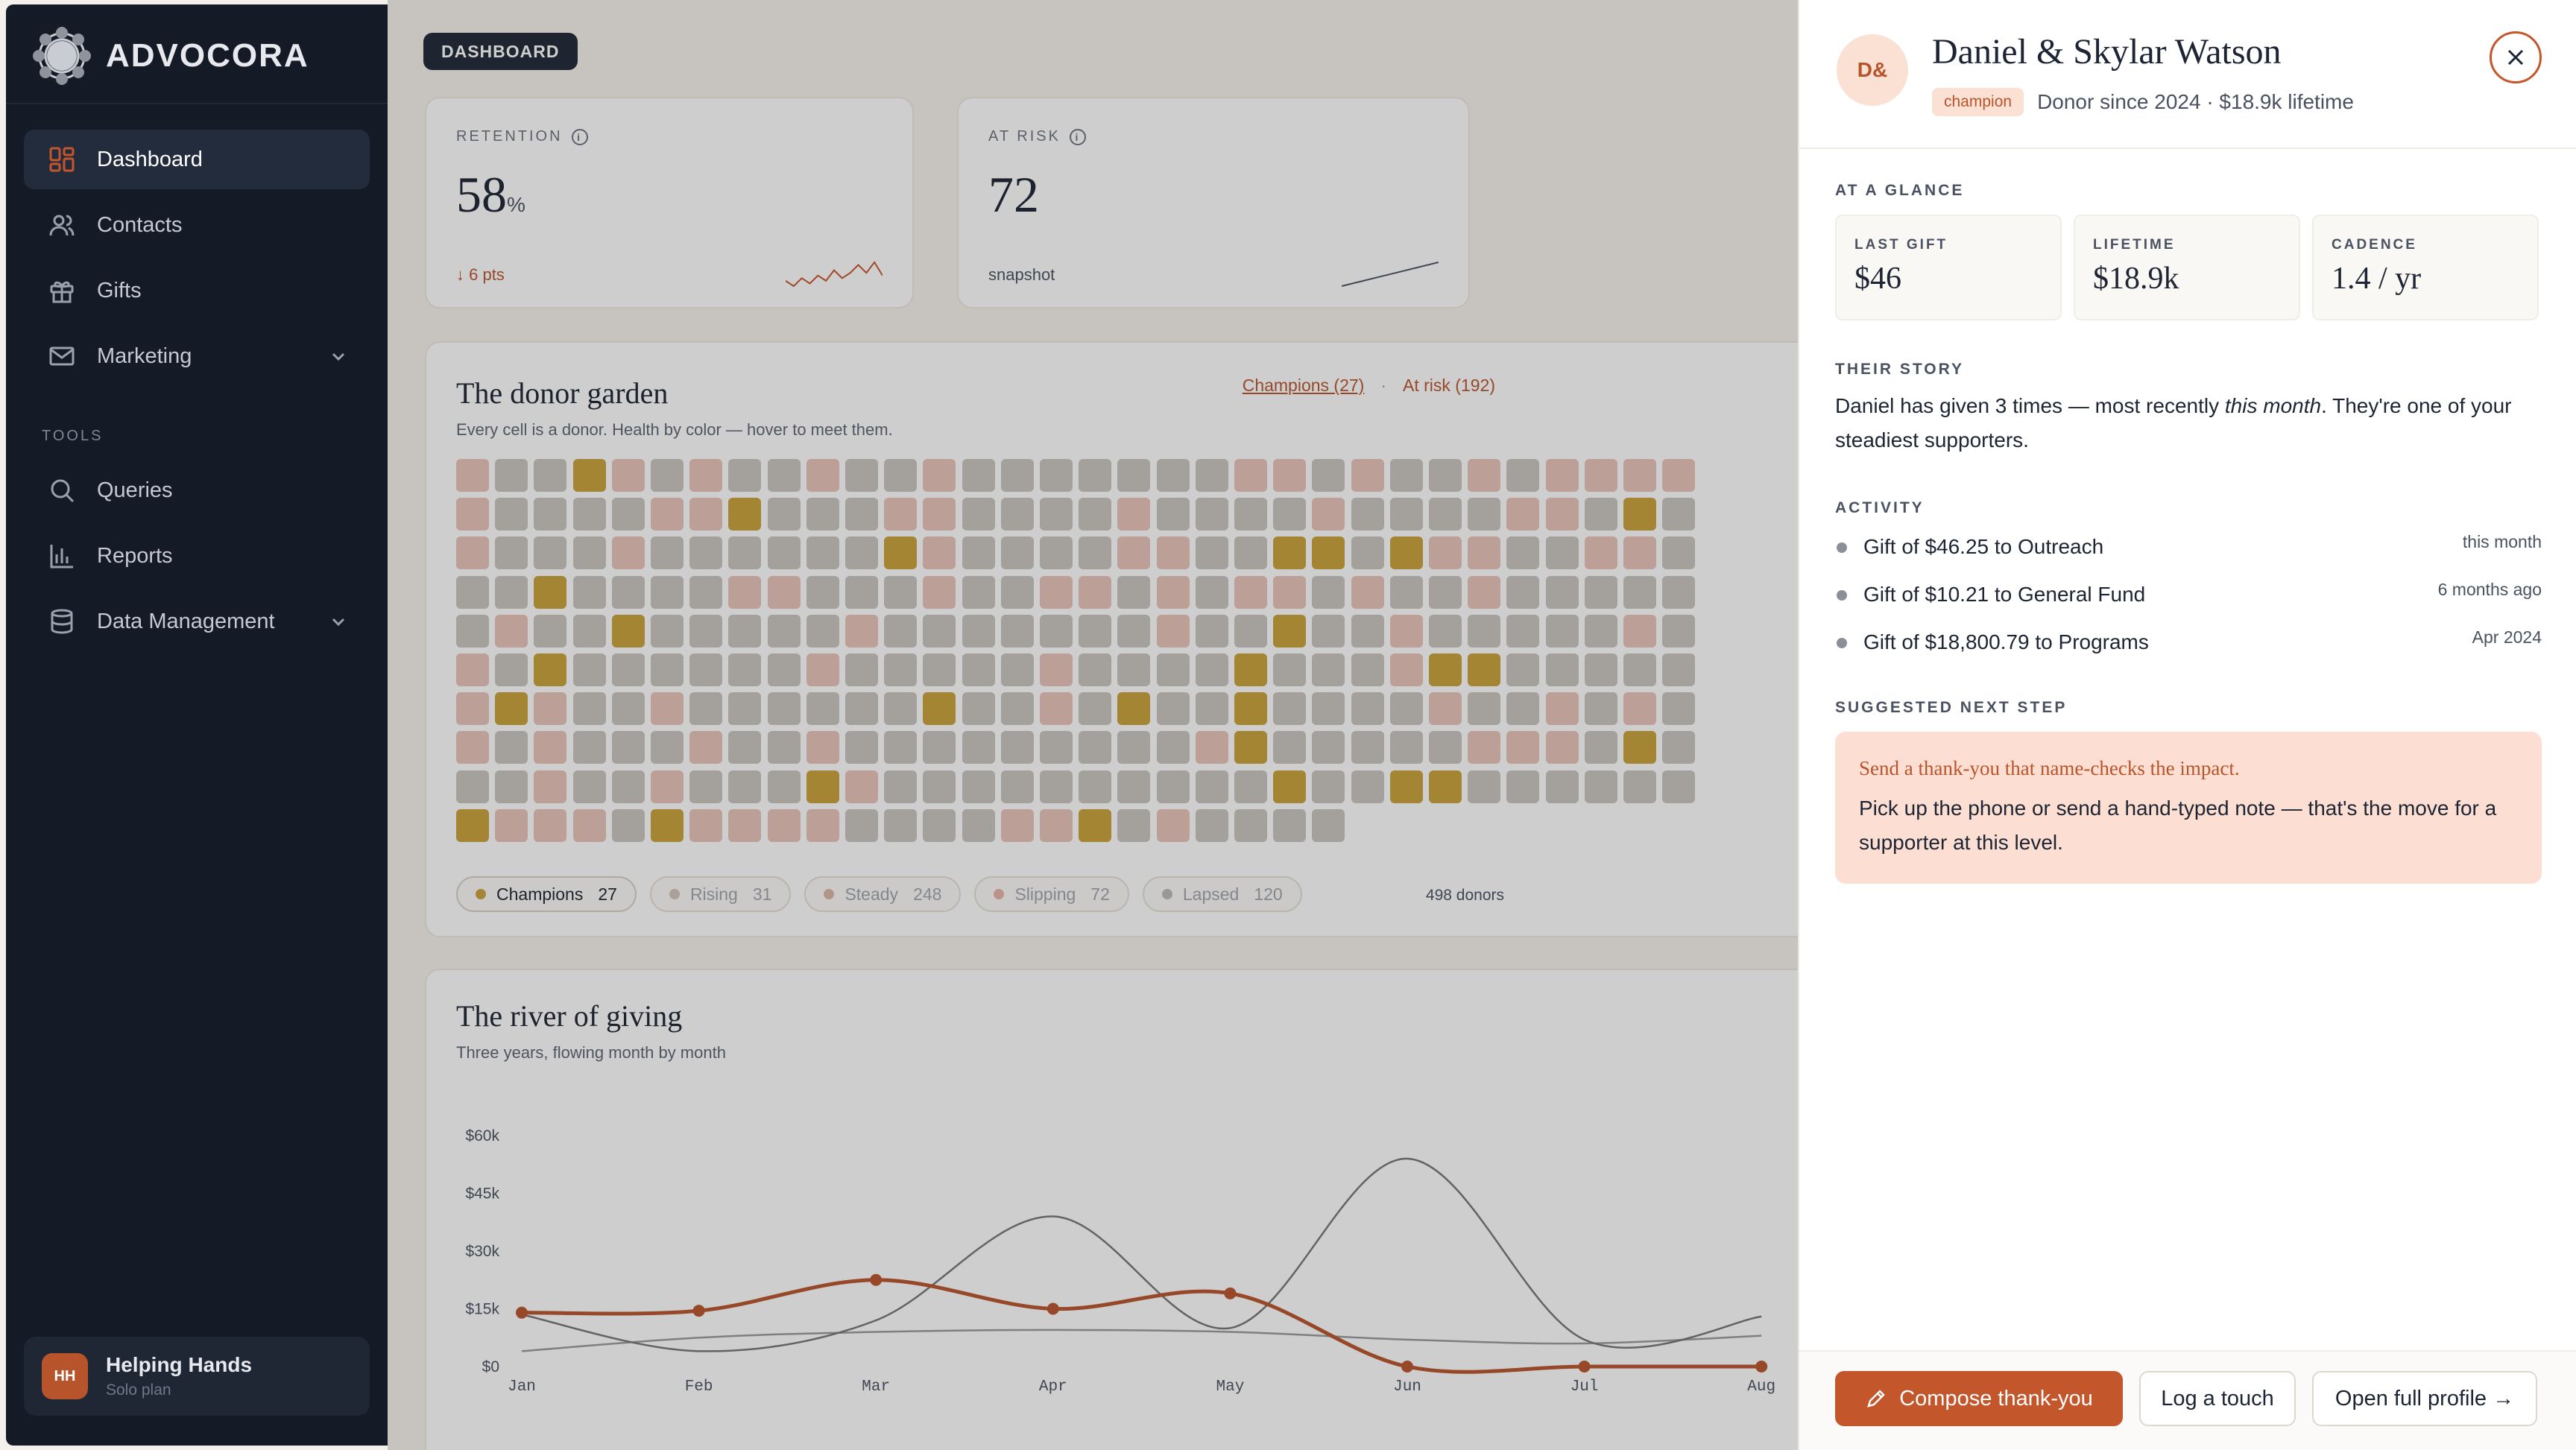  What do you see at coordinates (197, 1376) in the screenshot?
I see `org-switcher: HH Helping Hands Solo plan` at bounding box center [197, 1376].